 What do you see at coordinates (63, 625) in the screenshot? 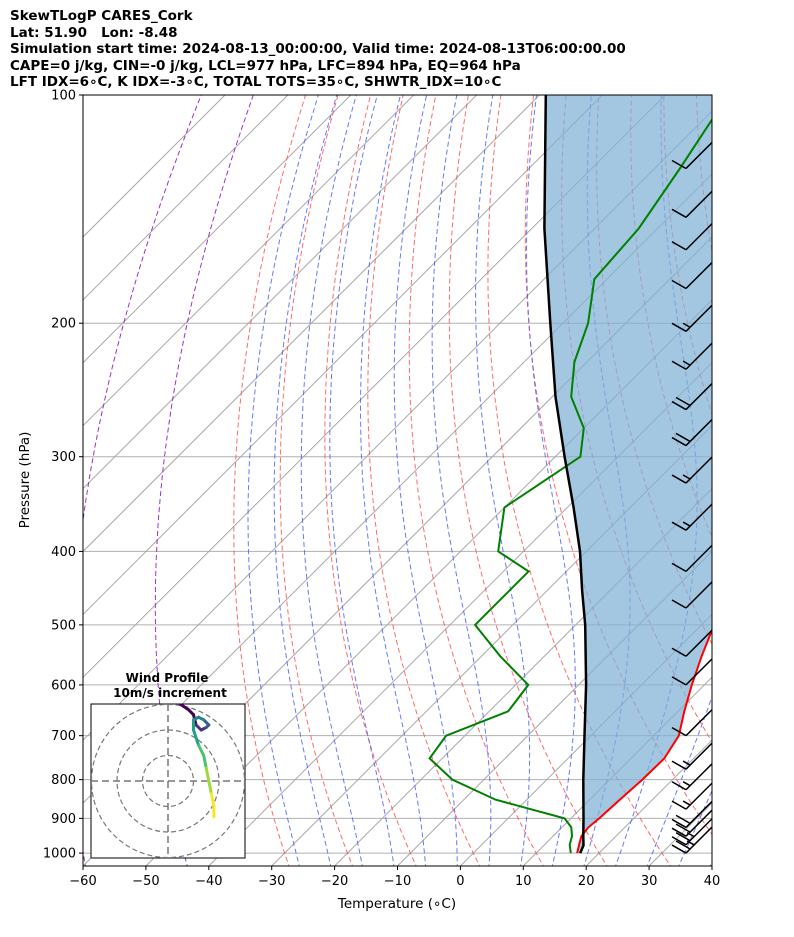
I see `y-tick-label: 500` at bounding box center [63, 625].